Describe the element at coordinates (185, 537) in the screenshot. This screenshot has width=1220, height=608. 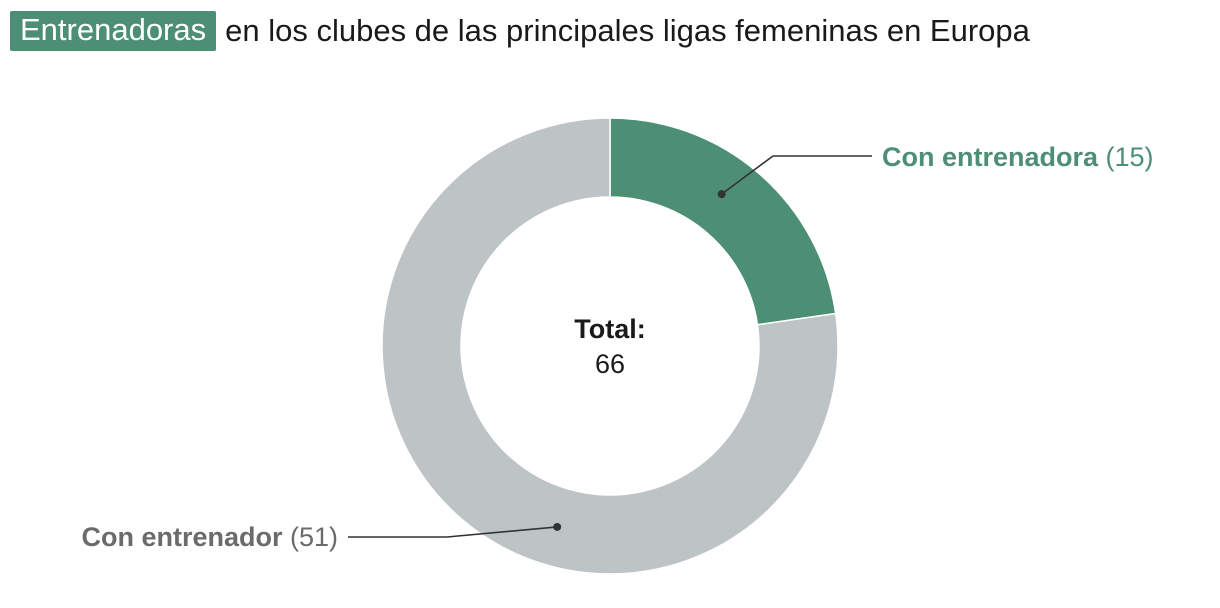
I see `label-con-entrenador-name: Con entrenador` at that location.